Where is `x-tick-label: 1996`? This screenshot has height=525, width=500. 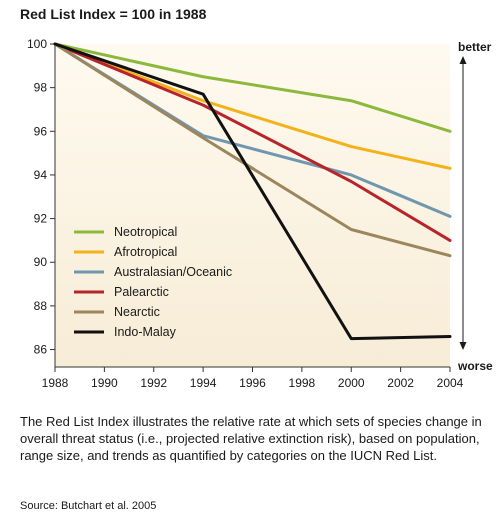
x-tick-label: 1996 is located at coordinates (252, 383).